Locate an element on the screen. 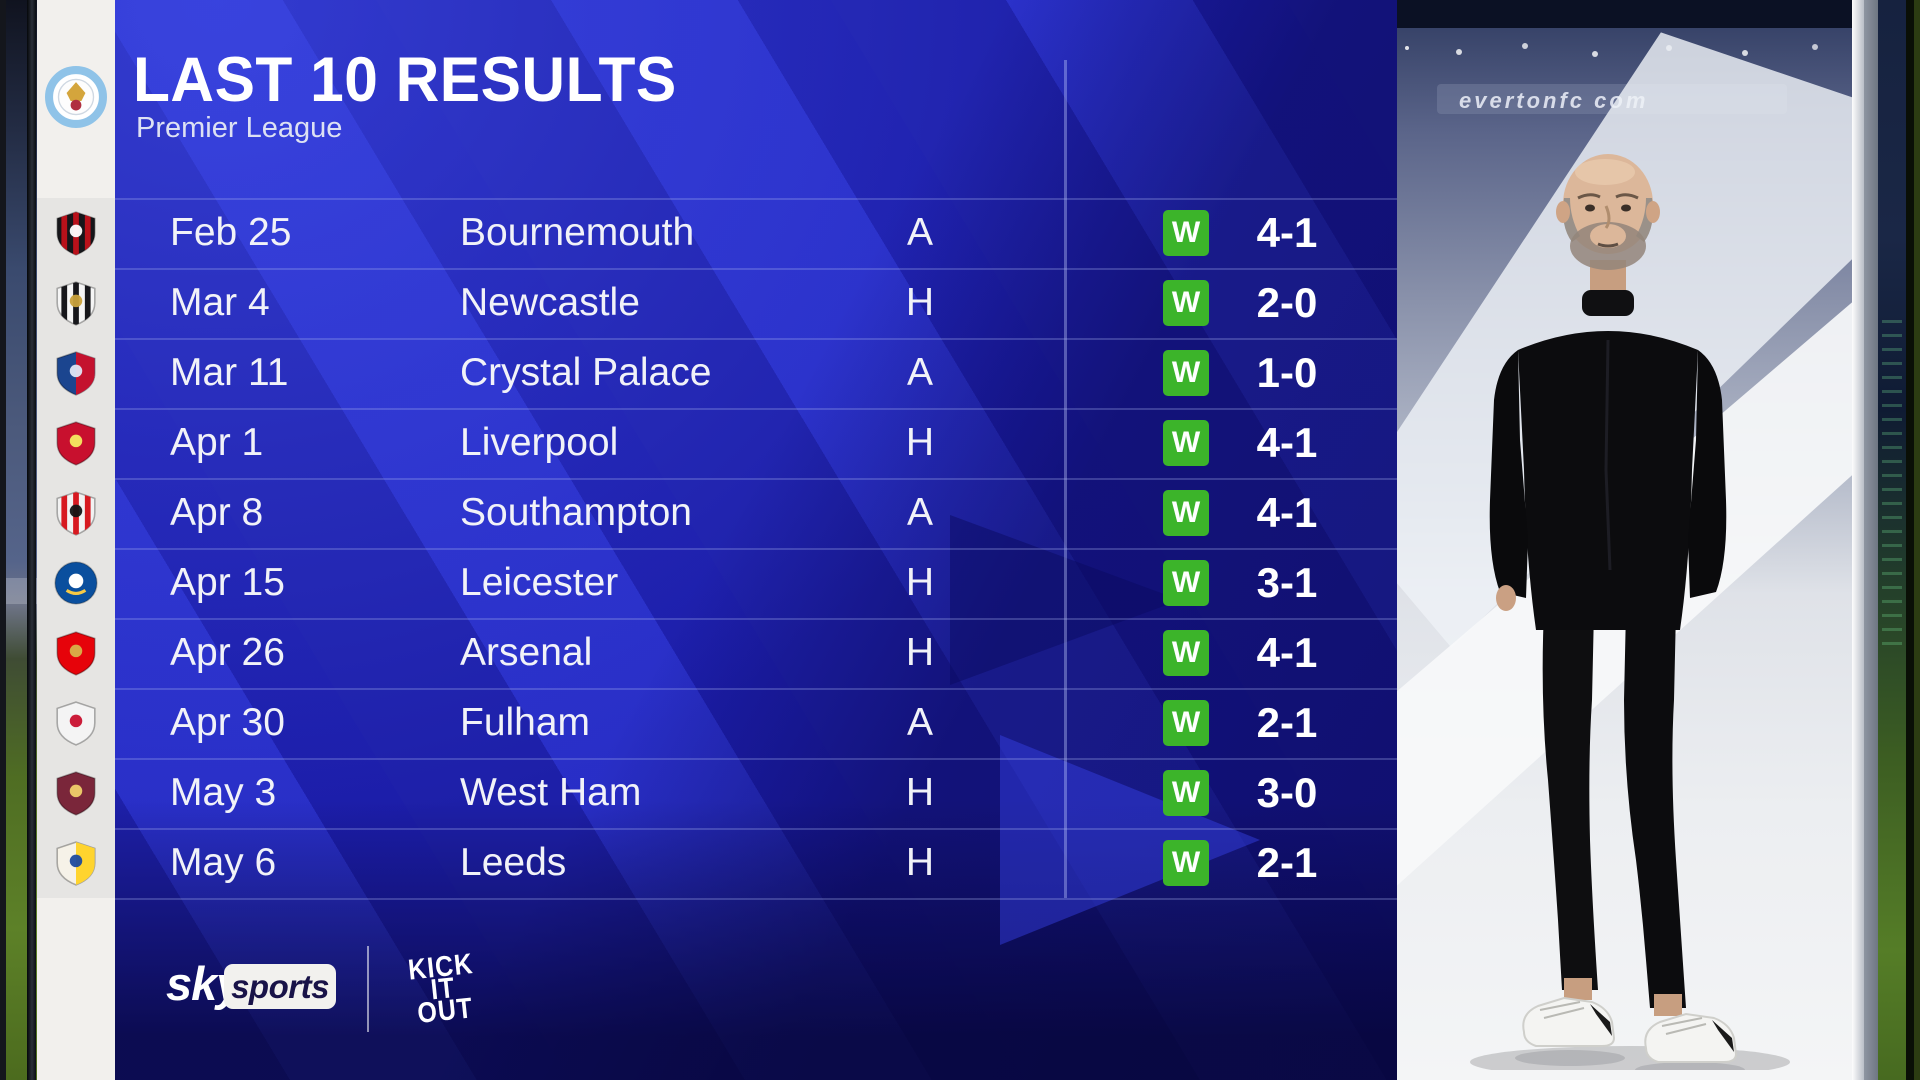 The height and width of the screenshot is (1080, 1920). result-row: Apr 26 Arsenal H W 4-1 is located at coordinates (960, 653).